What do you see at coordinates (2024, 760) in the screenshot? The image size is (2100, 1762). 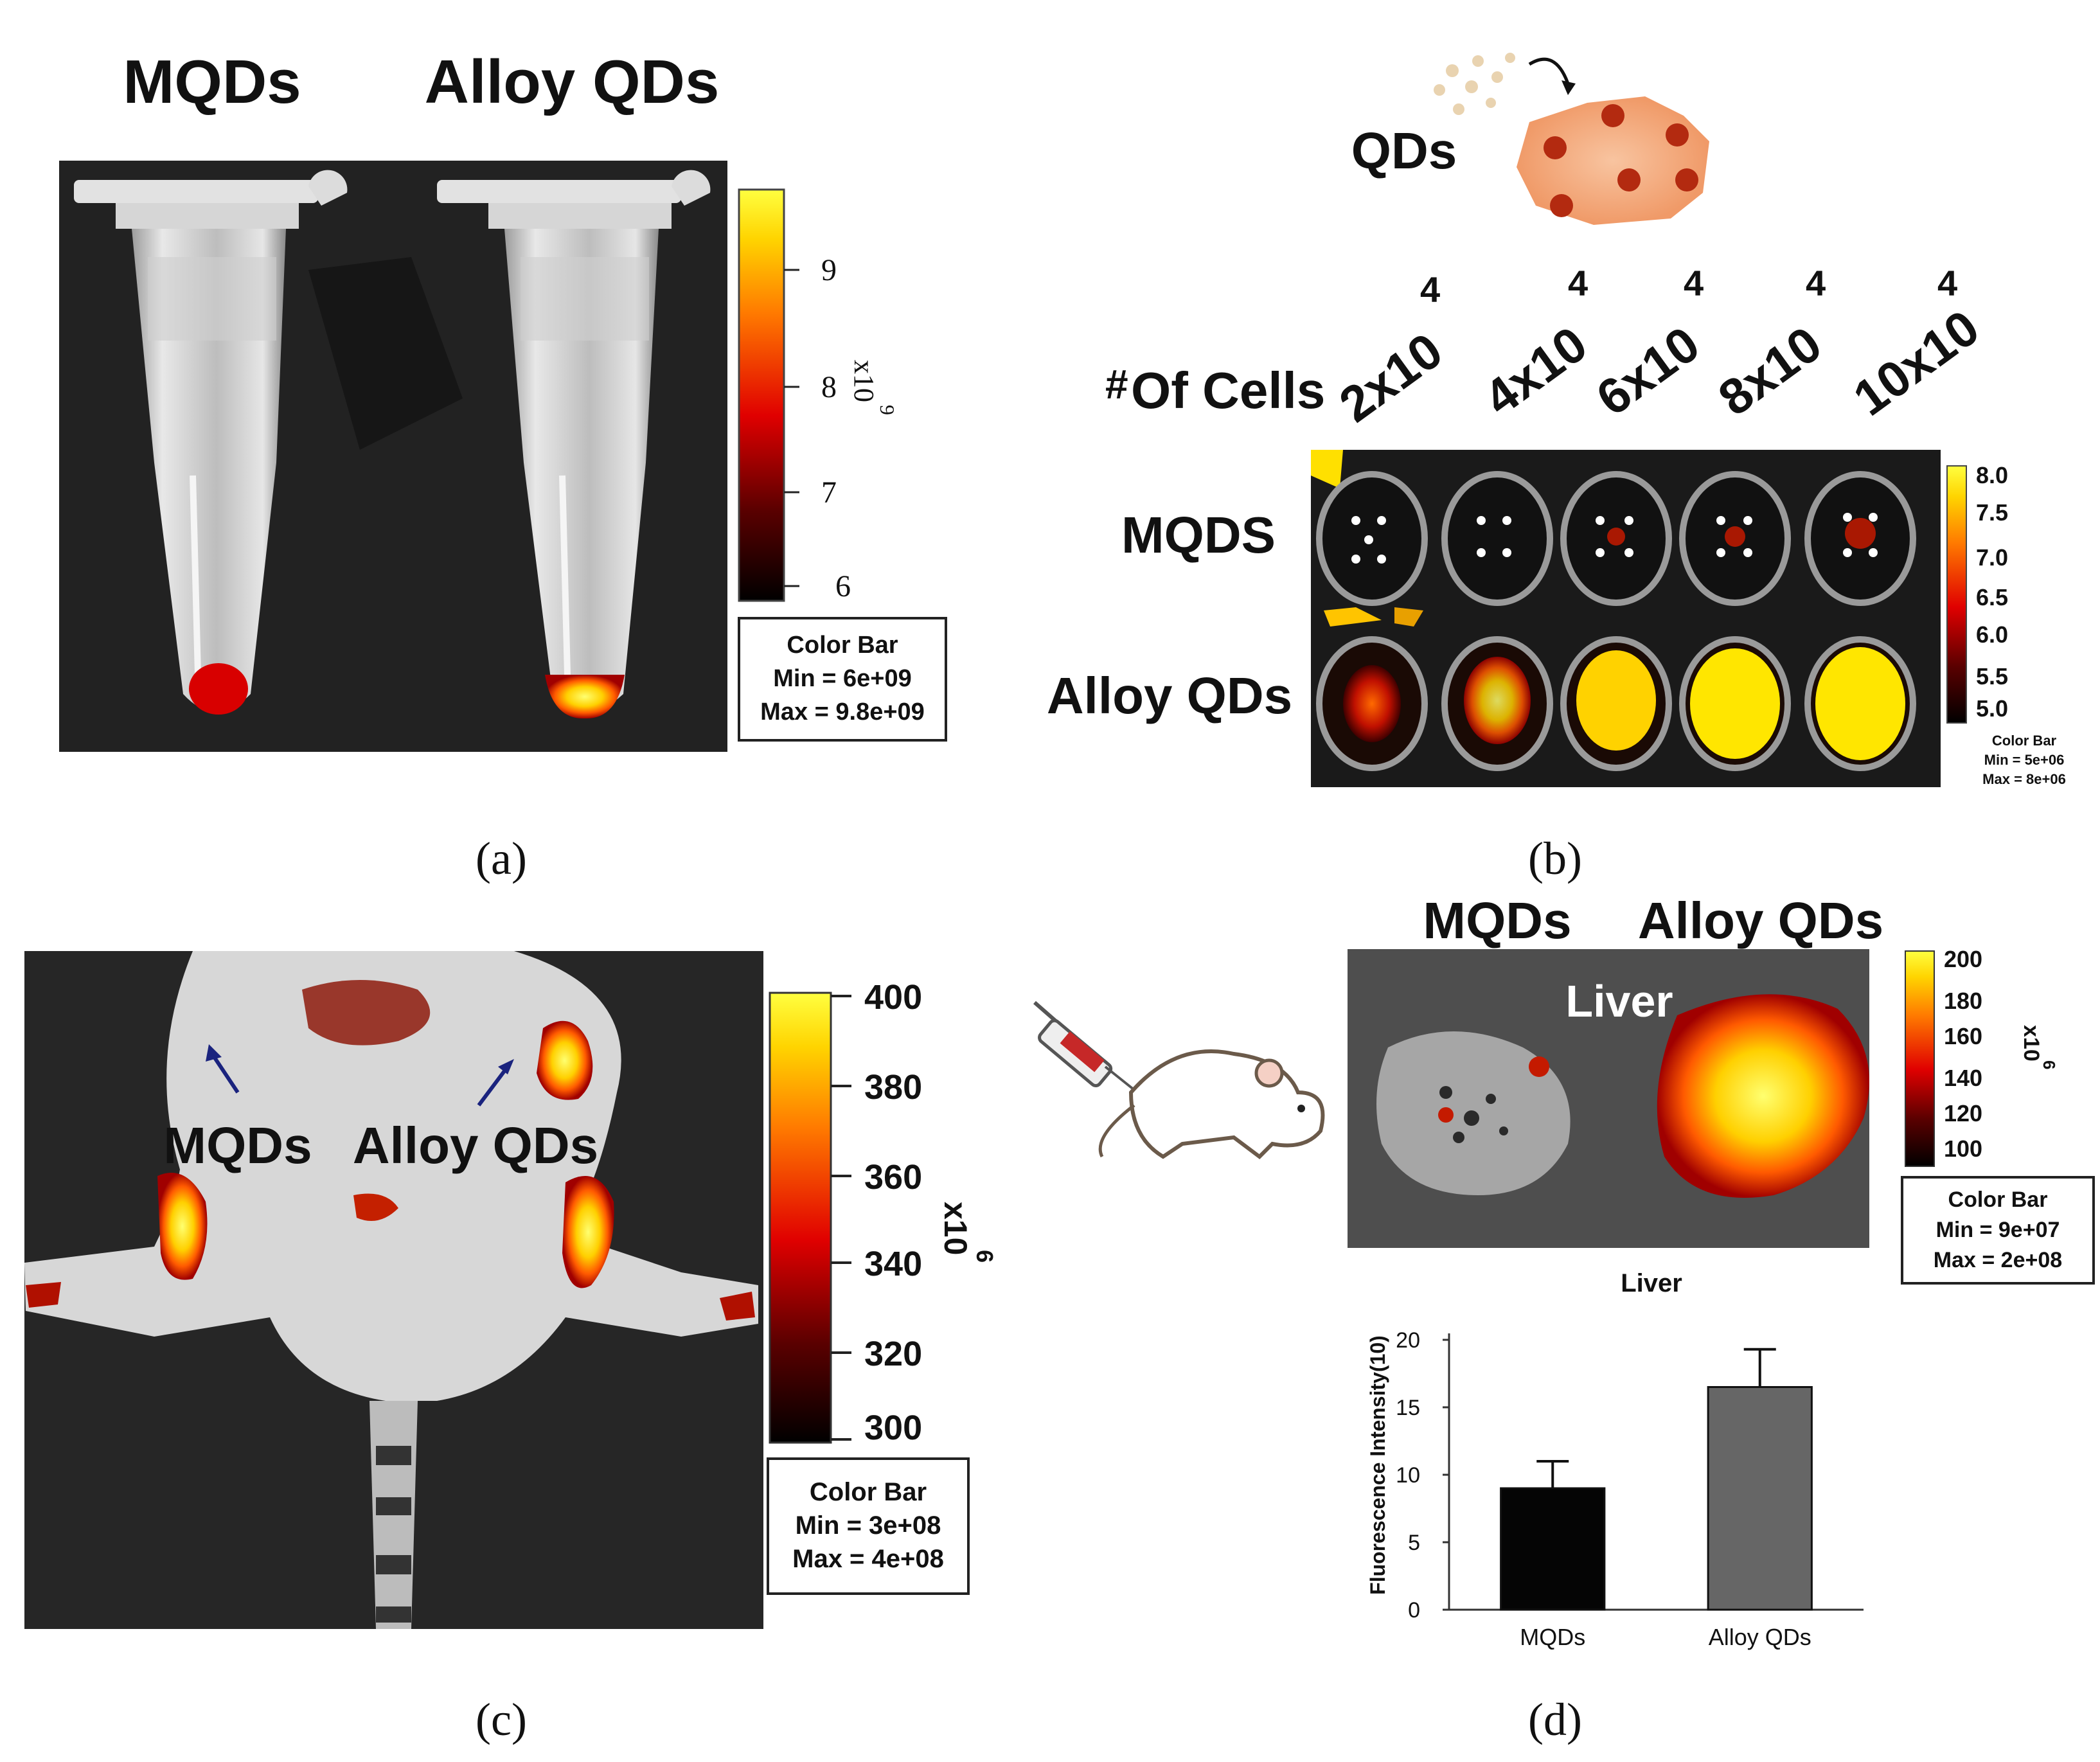 I see `panel-b-box-min: Min = 5e+06` at bounding box center [2024, 760].